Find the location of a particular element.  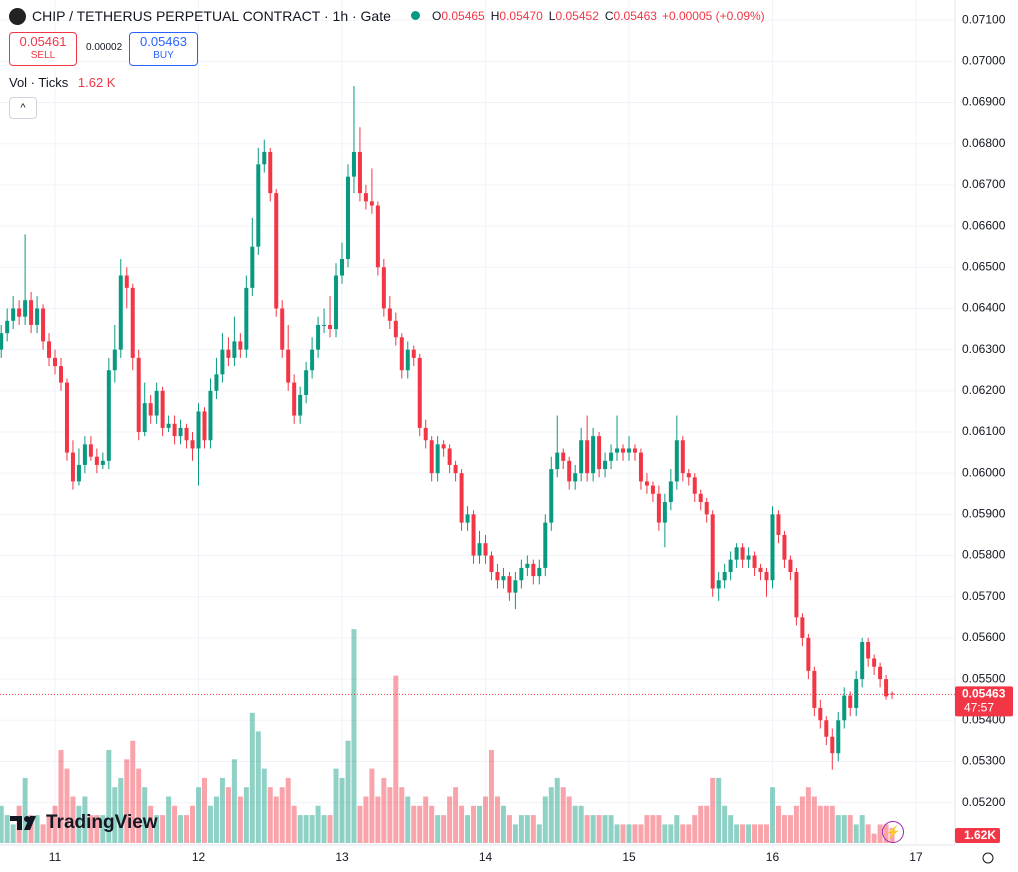

countdown-label: 47:57 is located at coordinates (979, 708).